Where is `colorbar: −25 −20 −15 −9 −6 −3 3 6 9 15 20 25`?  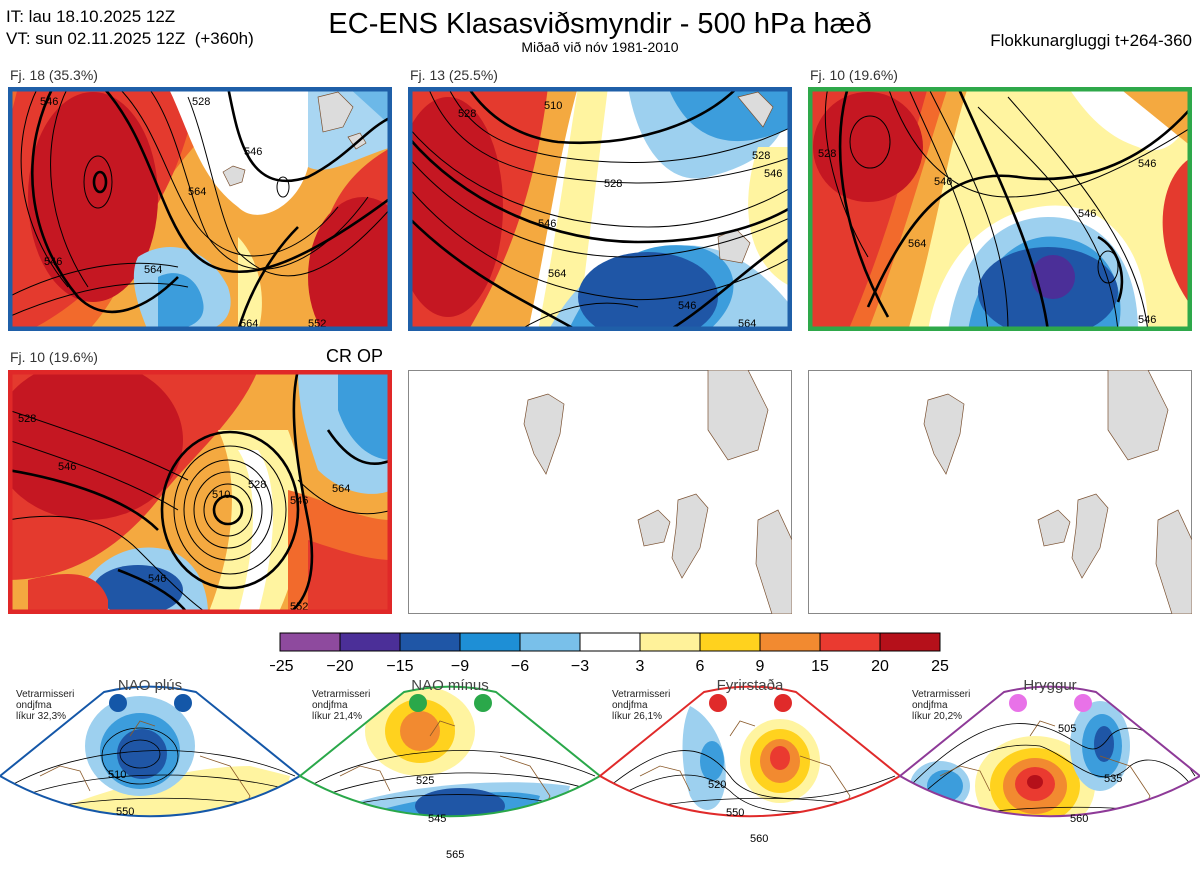 colorbar: −25 −20 −15 −9 −6 −3 3 6 9 15 20 25 is located at coordinates (609, 653).